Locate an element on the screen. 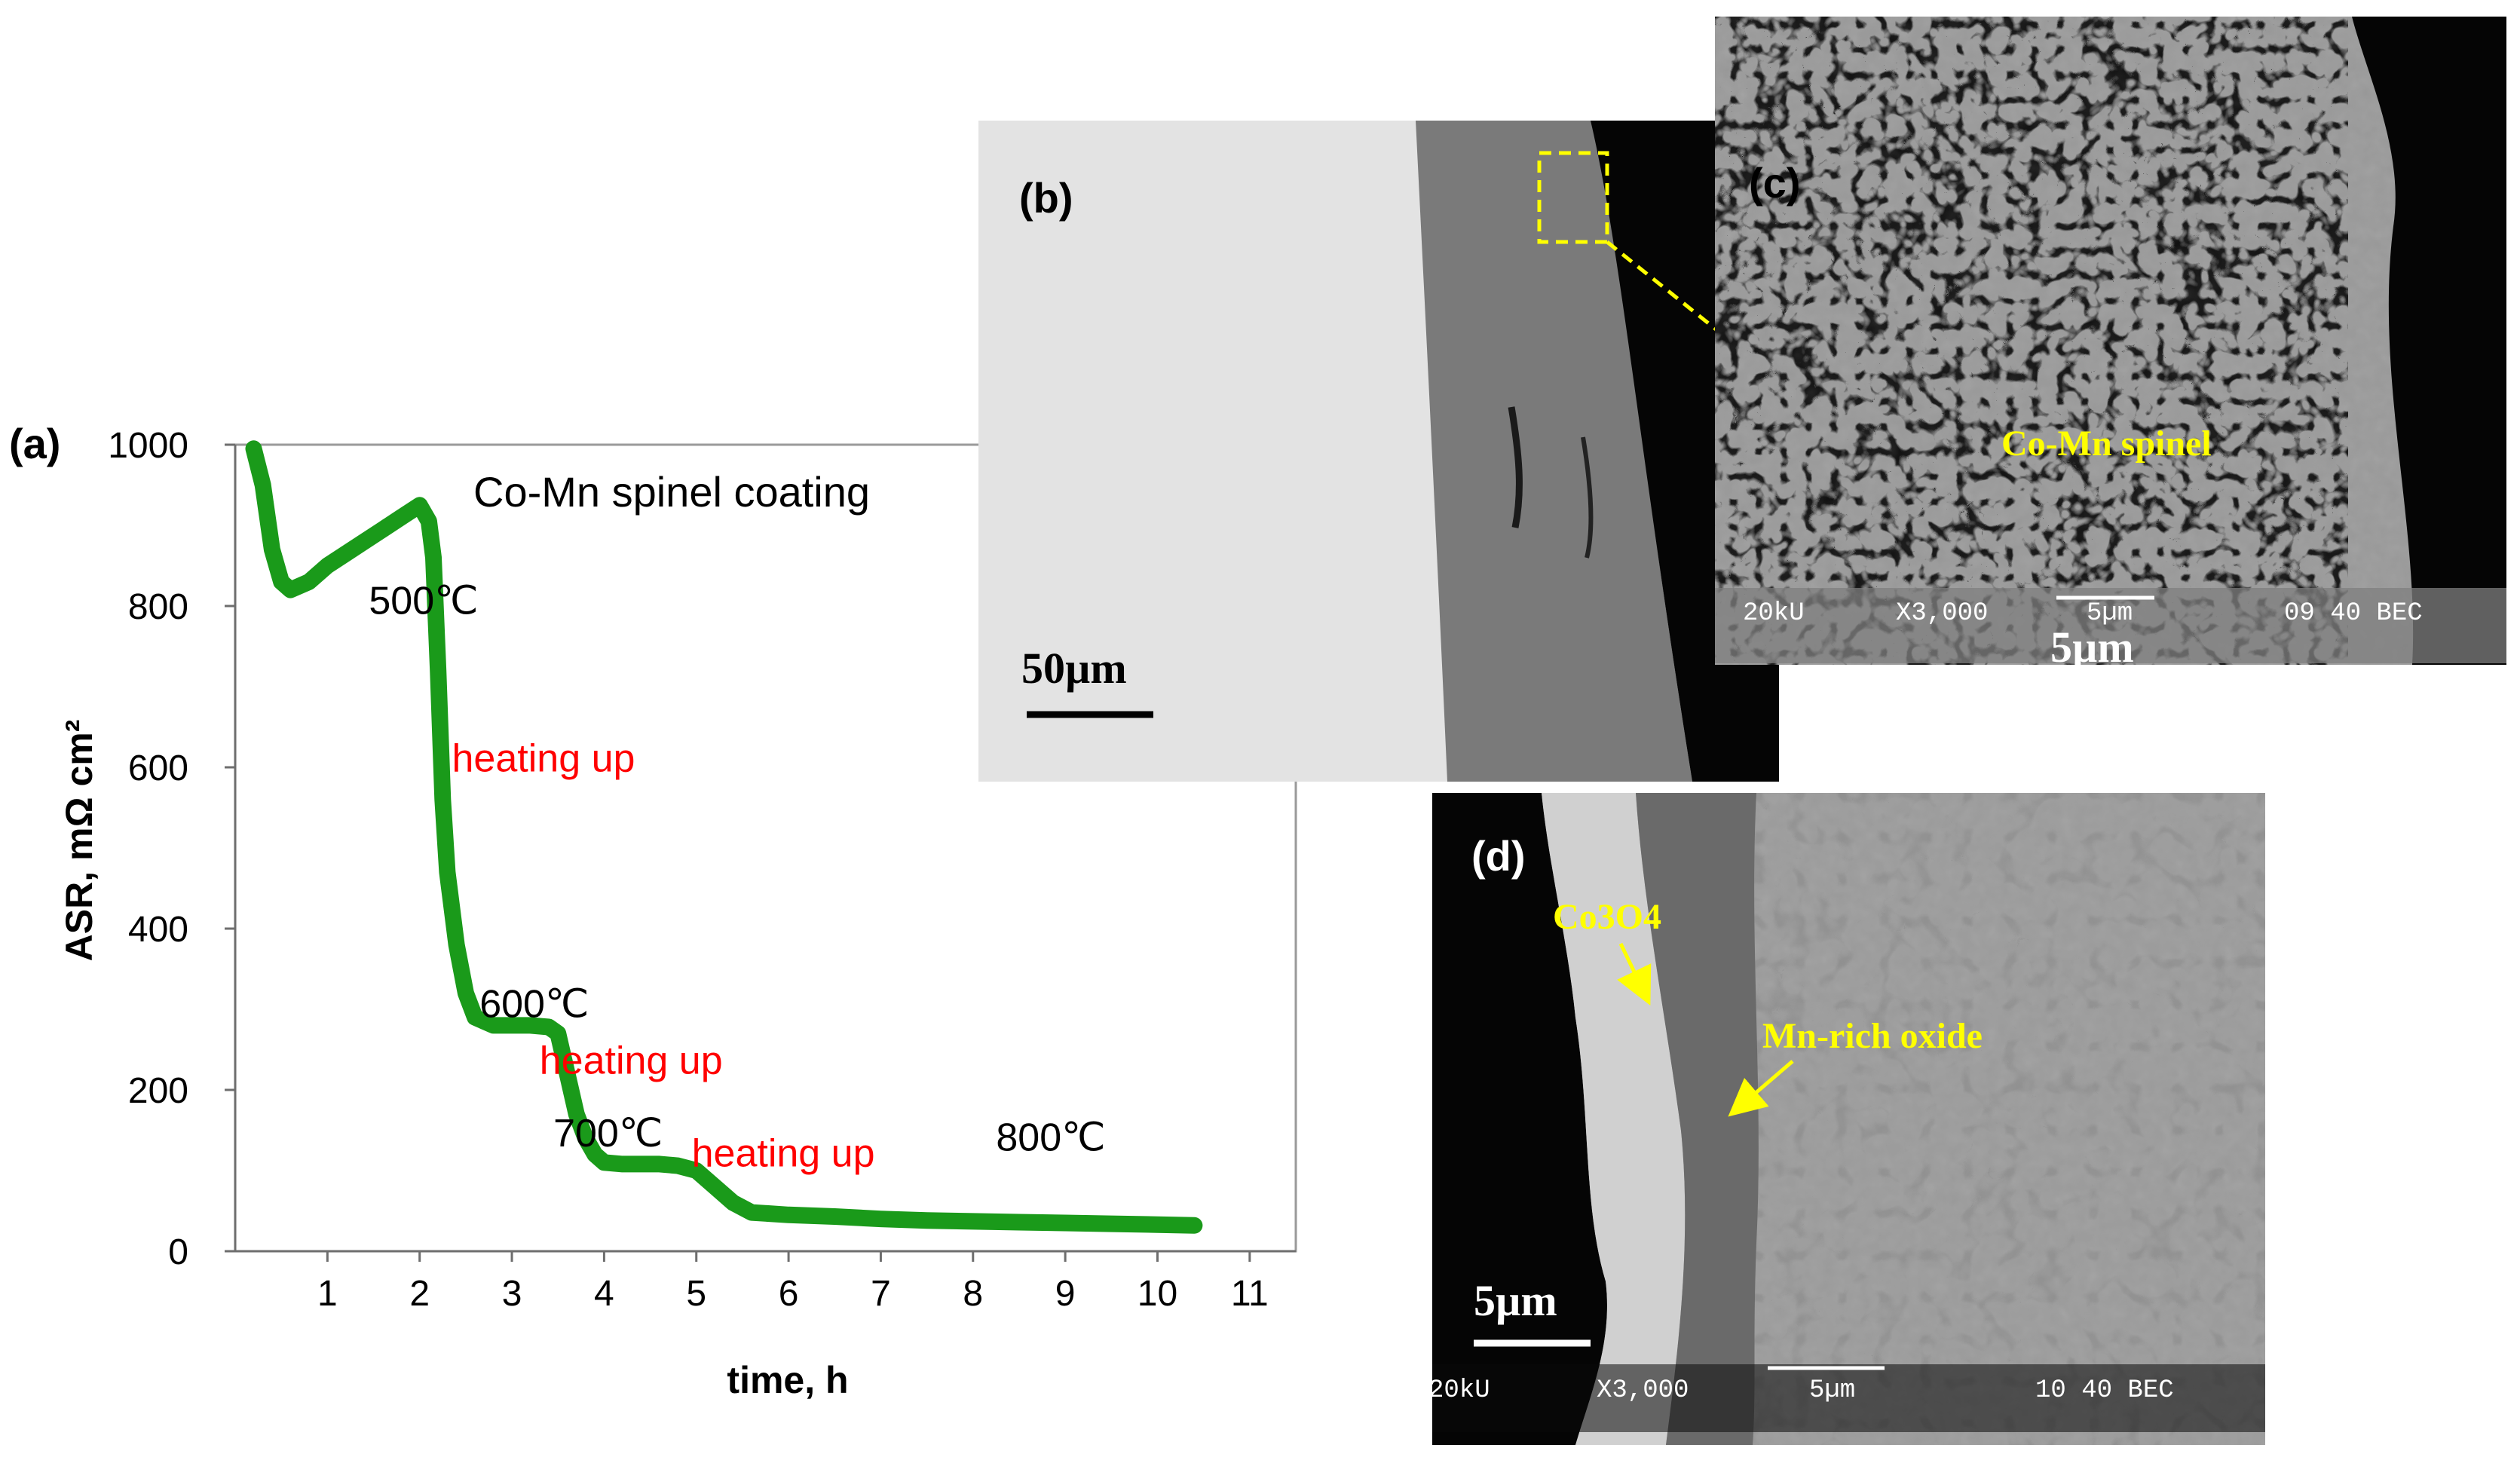  c-annotation-spinel: Co-Mn spinel is located at coordinates (2106, 444).